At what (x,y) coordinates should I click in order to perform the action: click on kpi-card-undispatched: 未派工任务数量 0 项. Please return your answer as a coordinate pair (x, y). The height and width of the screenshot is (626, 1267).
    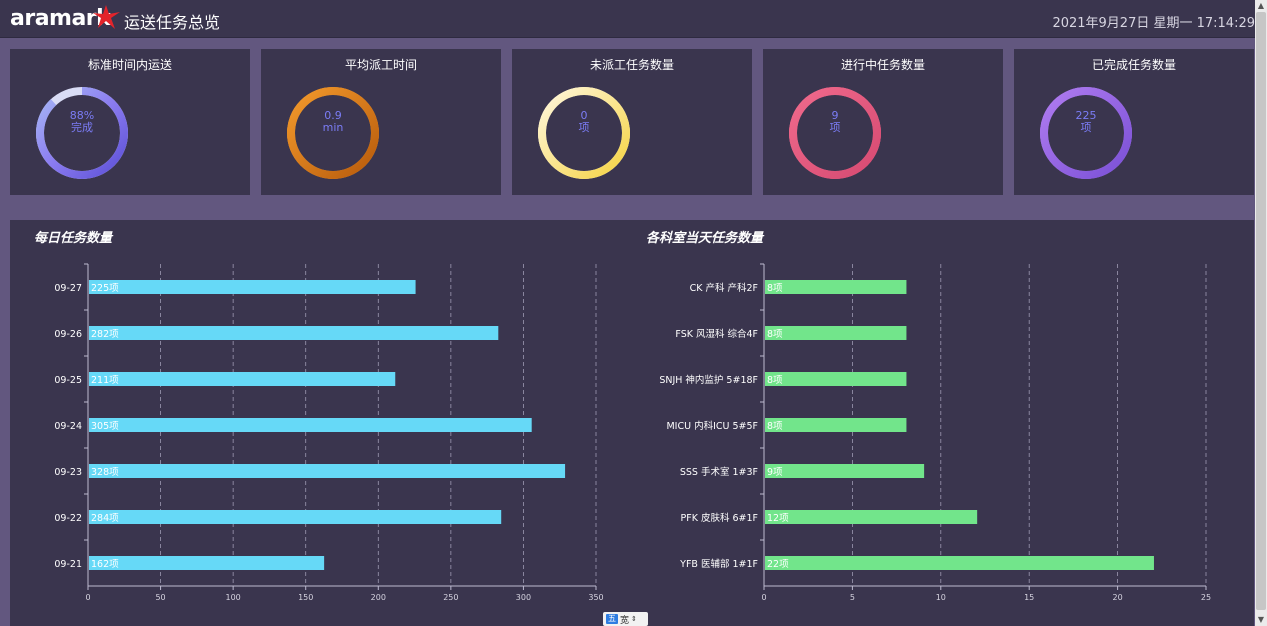
    Looking at the image, I should click on (632, 122).